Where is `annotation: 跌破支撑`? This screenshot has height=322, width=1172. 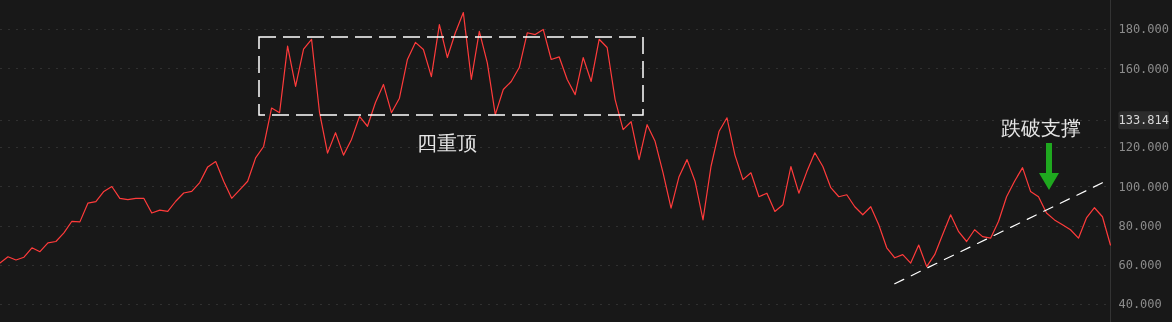 annotation: 跌破支撑 is located at coordinates (1041, 128).